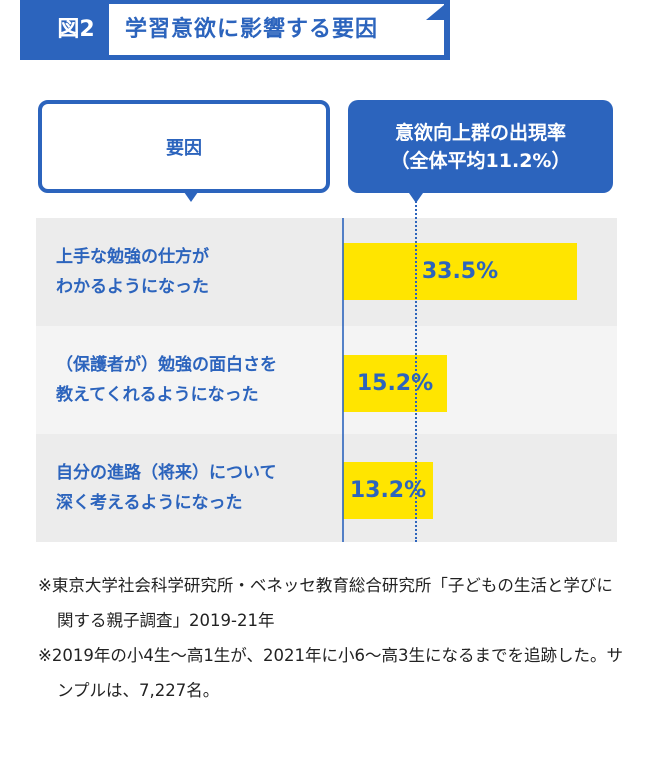 Image resolution: width=650 pixels, height=758 pixels. I want to click on header-rate-line1: 意欲向上群の出現率, so click(480, 132).